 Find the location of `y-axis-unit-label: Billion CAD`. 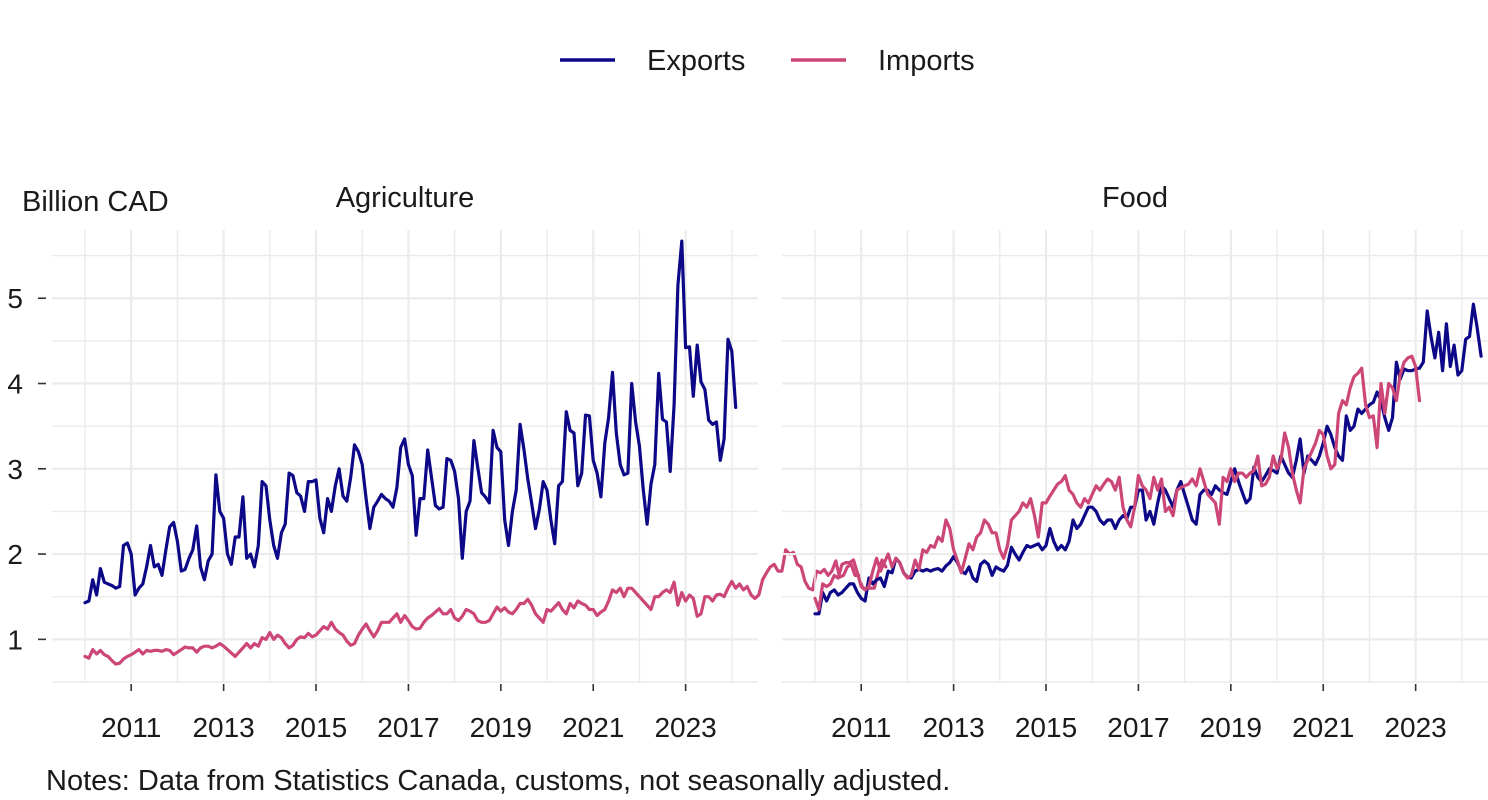

y-axis-unit-label: Billion CAD is located at coordinates (95, 202).